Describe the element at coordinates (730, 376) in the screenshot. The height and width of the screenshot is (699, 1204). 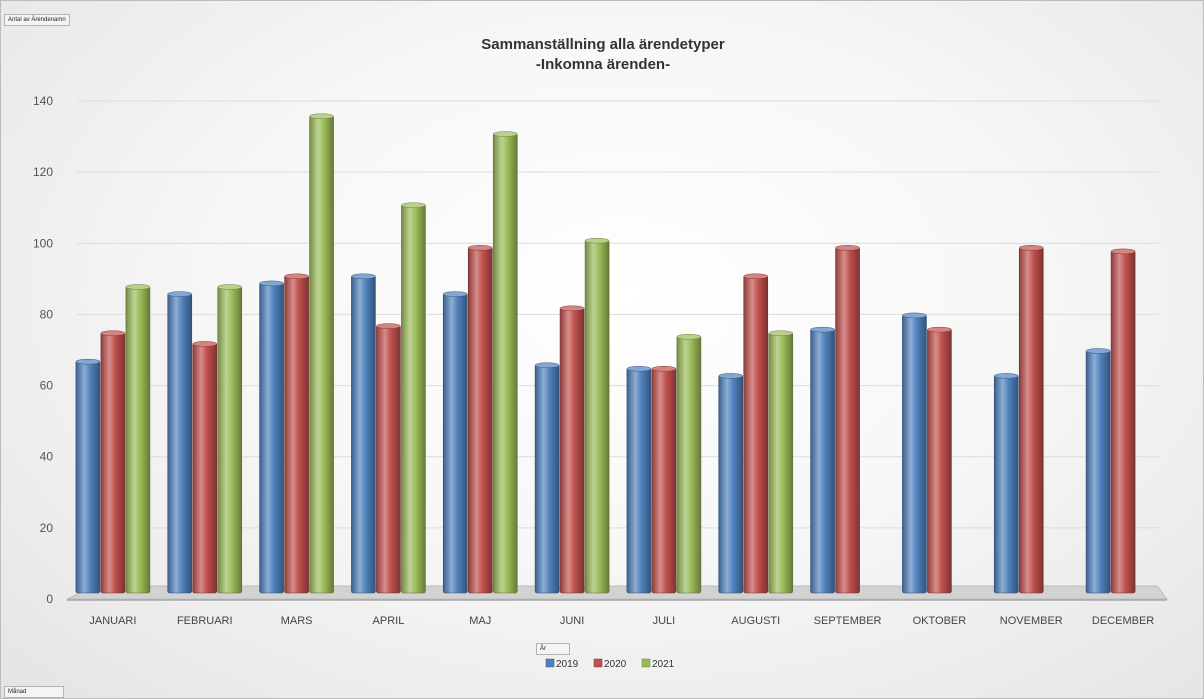
I see `bar-cap-2019-augusti` at that location.